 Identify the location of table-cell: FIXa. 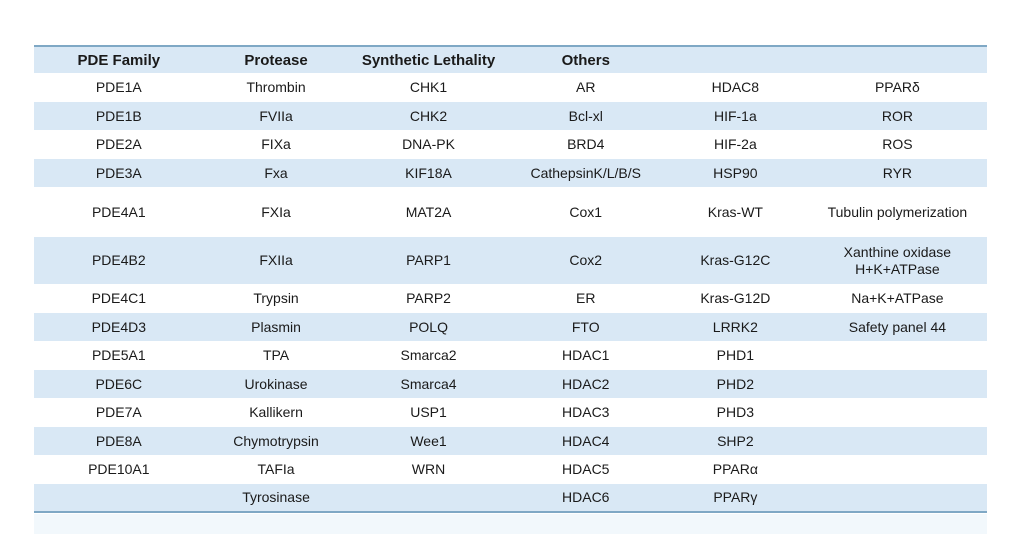
(276, 144).